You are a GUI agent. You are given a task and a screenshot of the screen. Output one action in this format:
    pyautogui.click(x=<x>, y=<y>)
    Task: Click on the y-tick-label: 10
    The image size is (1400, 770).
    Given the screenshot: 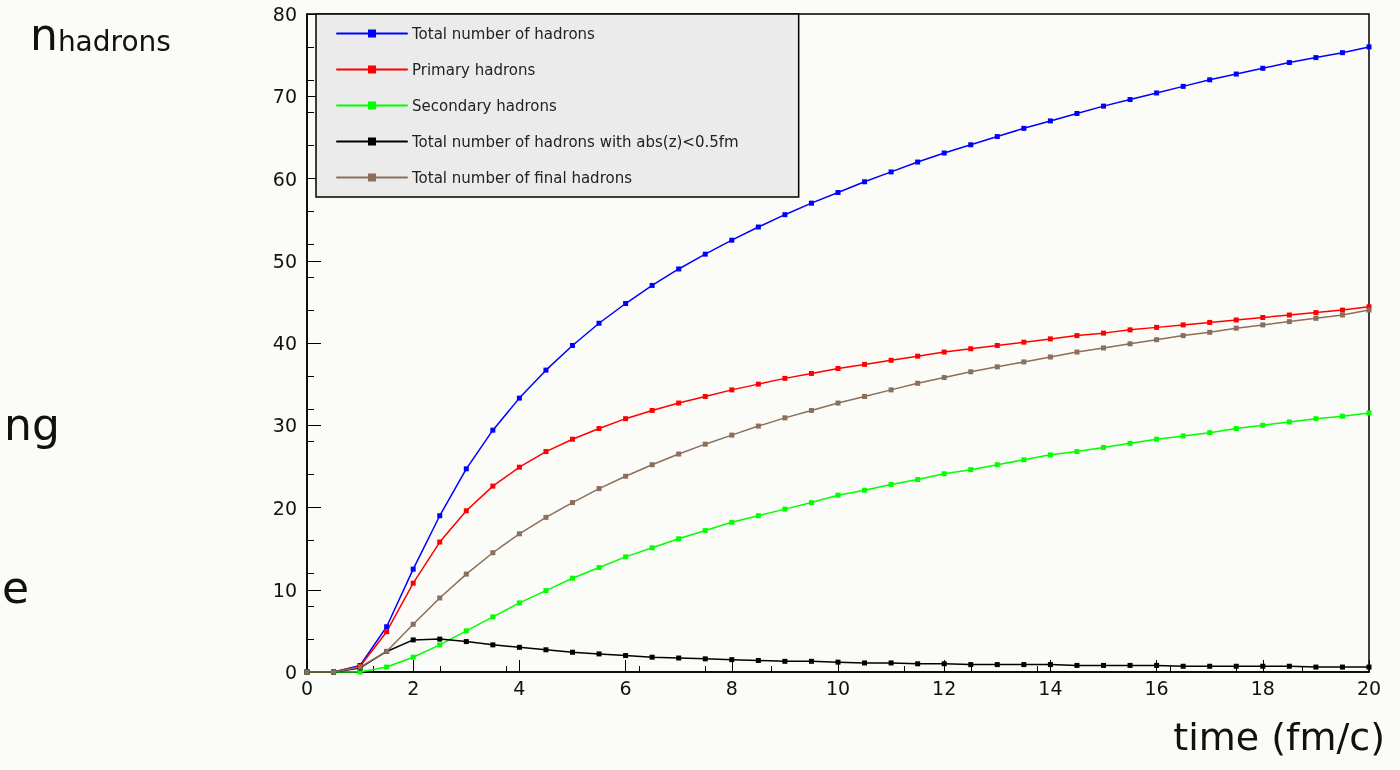 What is the action you would take?
    pyautogui.click(x=284, y=589)
    